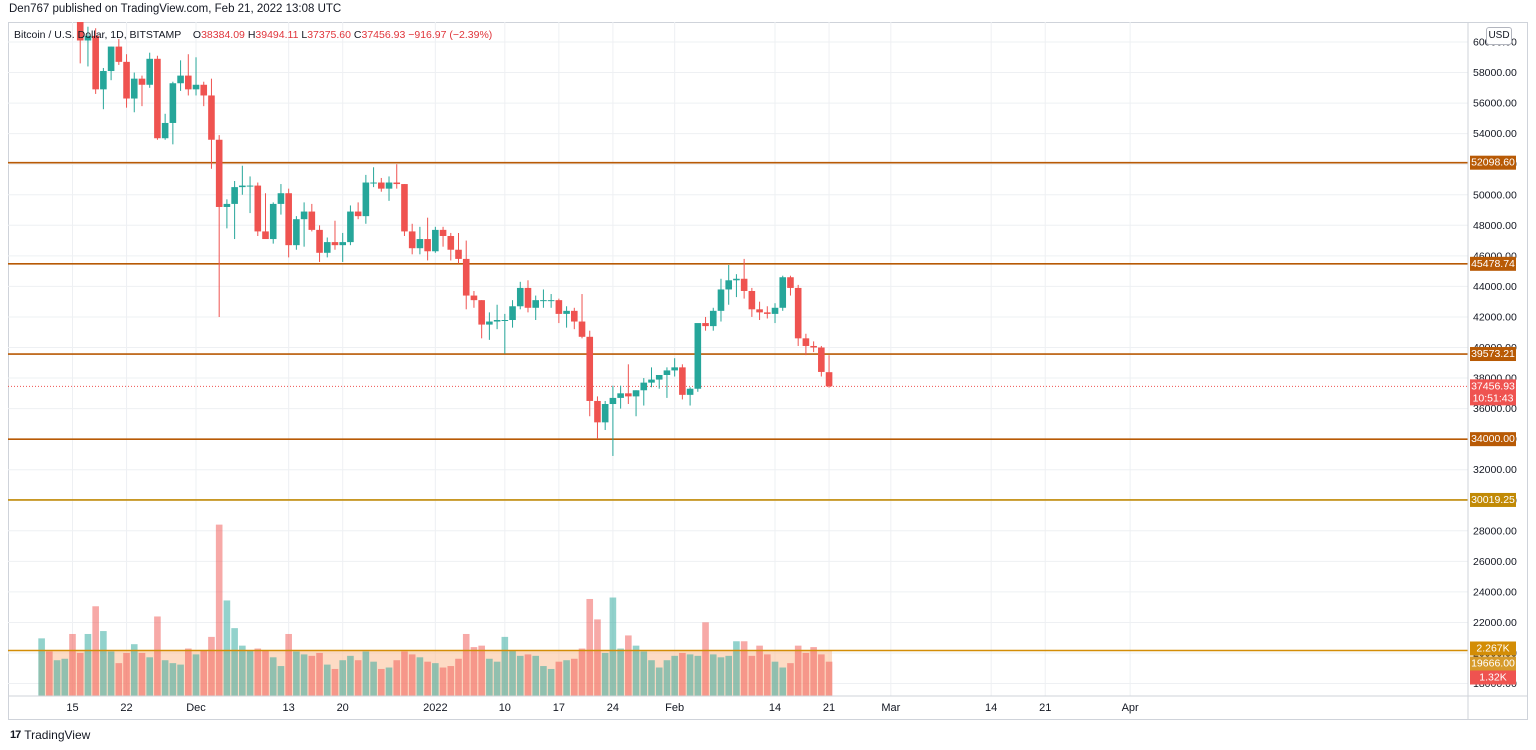  I want to click on svg-text: 52098.60, so click(1493, 163).